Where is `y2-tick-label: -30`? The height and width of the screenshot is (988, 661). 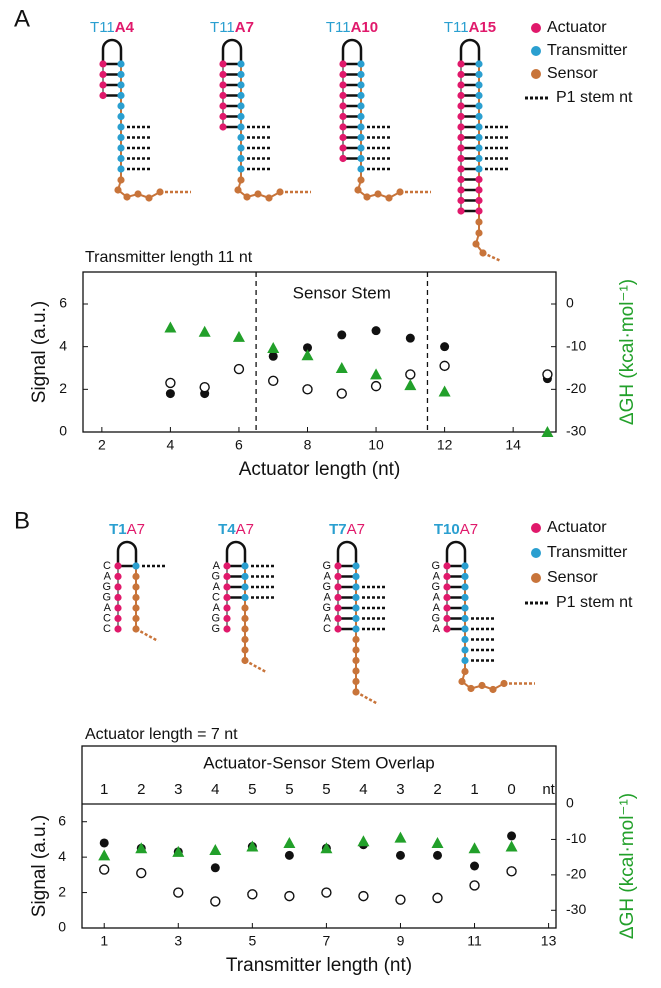
y2-tick-label: -30 is located at coordinates (576, 909).